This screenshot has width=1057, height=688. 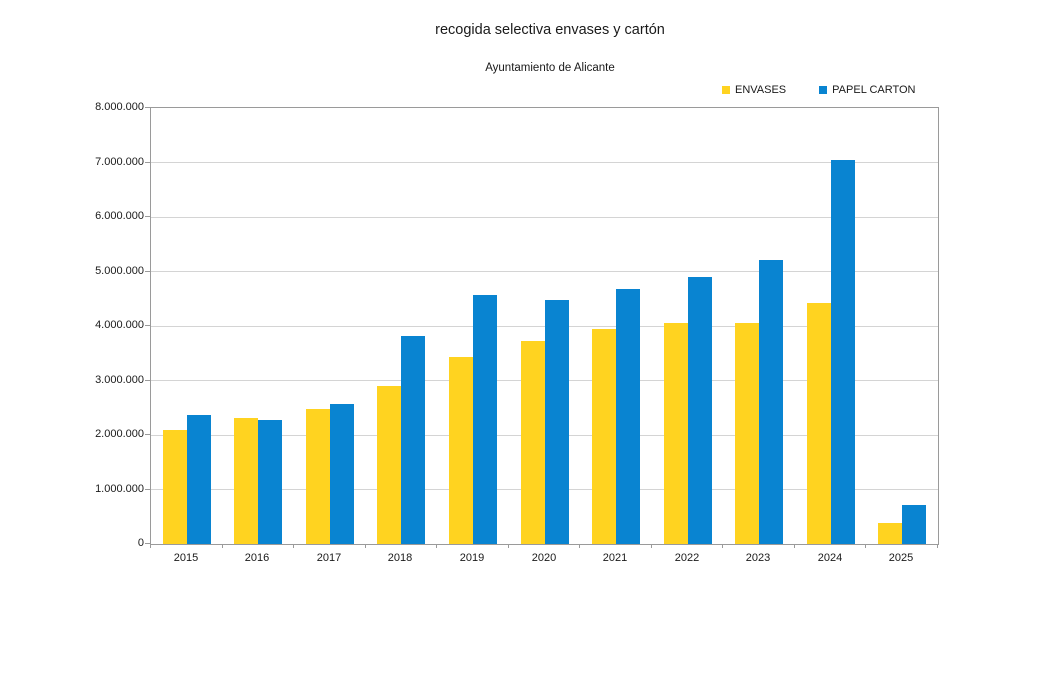 I want to click on bar-envases-2022, so click(x=676, y=433).